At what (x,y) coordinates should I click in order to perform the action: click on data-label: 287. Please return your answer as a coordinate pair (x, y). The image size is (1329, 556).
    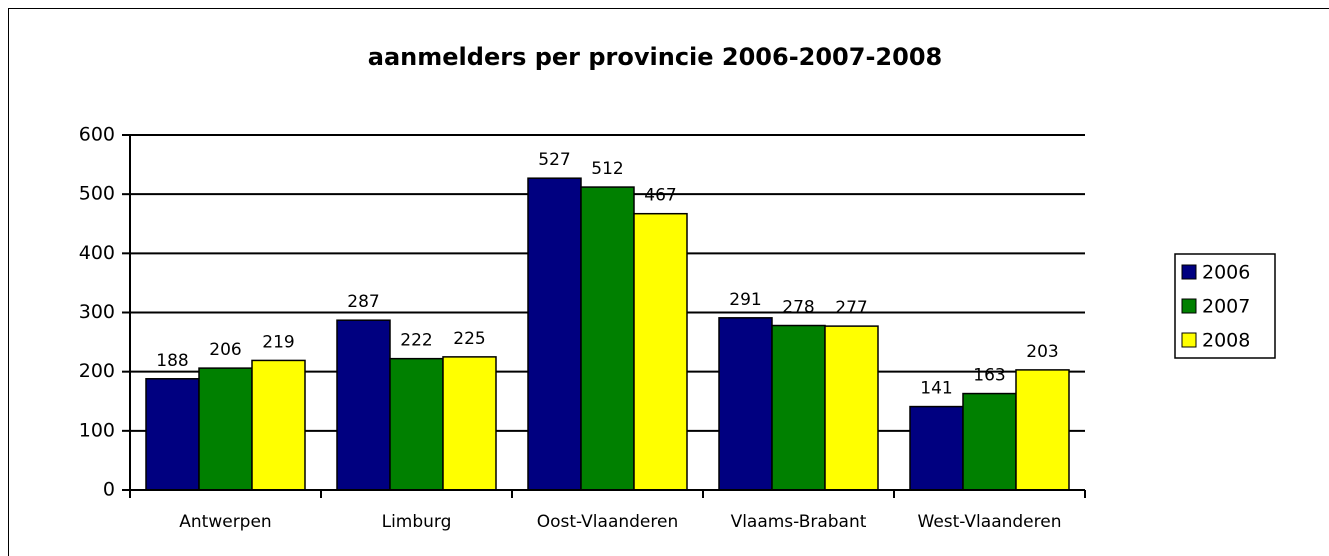
    Looking at the image, I should click on (363, 302).